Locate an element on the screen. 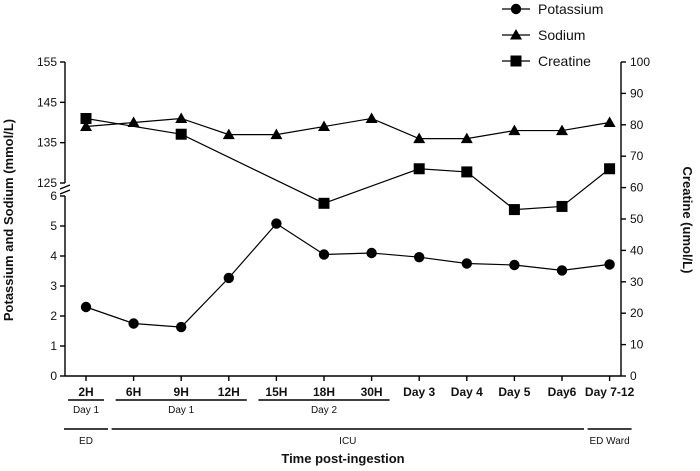 This screenshot has height=471, width=700. x-tick-label: Day 5 is located at coordinates (514, 392).